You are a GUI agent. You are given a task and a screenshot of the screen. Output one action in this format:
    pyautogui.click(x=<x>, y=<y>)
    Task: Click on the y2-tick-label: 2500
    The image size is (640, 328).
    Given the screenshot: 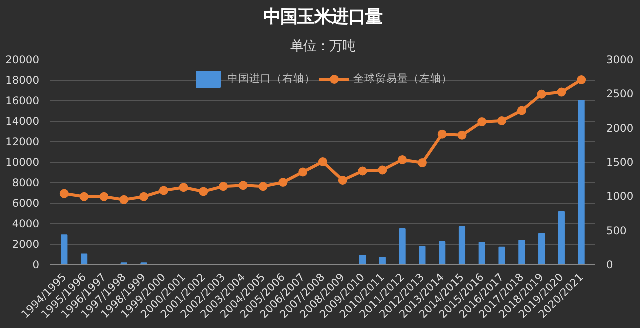 What is the action you would take?
    pyautogui.click(x=620, y=94)
    